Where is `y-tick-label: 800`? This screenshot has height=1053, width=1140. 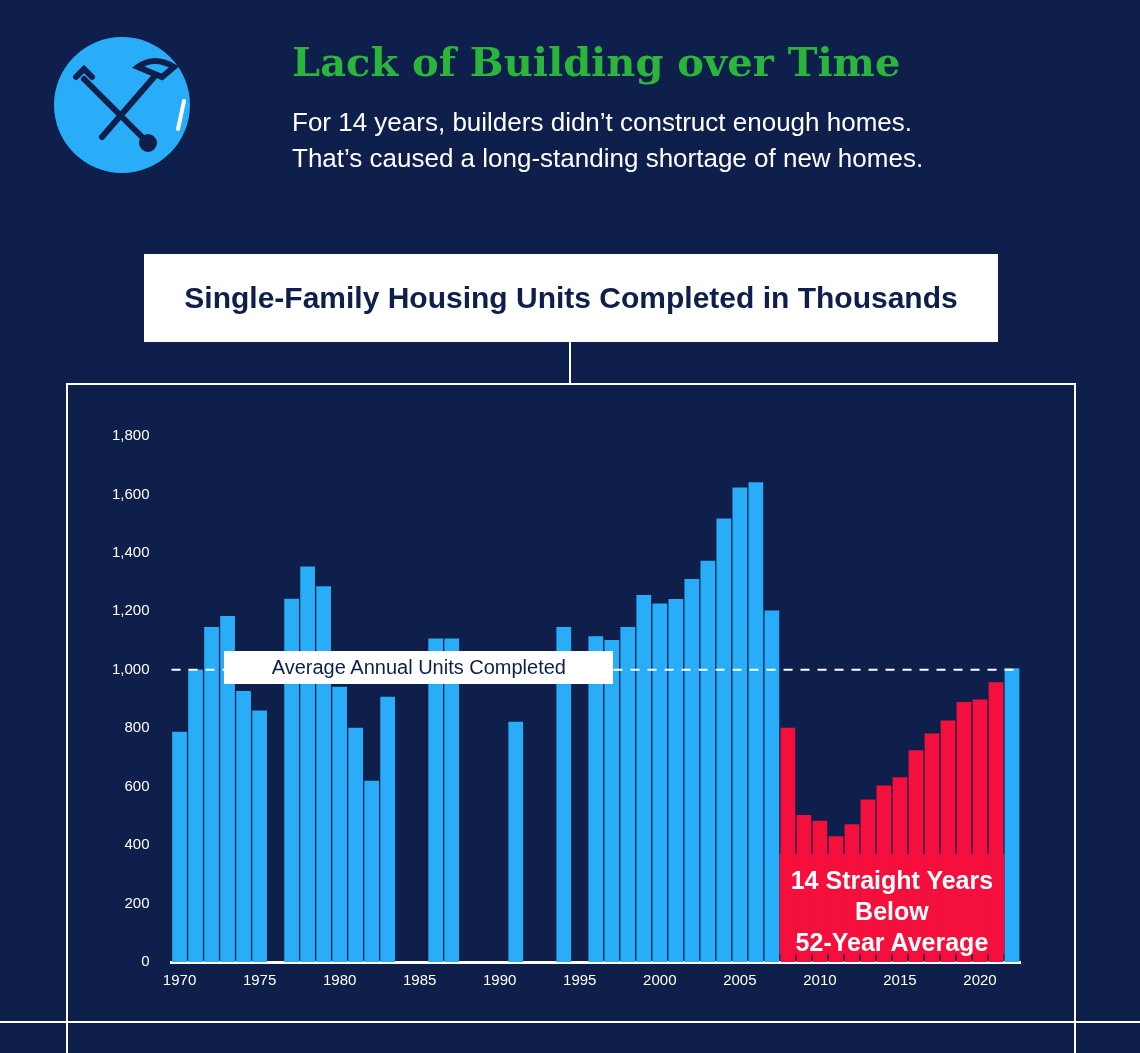 y-tick-label: 800 is located at coordinates (137, 727).